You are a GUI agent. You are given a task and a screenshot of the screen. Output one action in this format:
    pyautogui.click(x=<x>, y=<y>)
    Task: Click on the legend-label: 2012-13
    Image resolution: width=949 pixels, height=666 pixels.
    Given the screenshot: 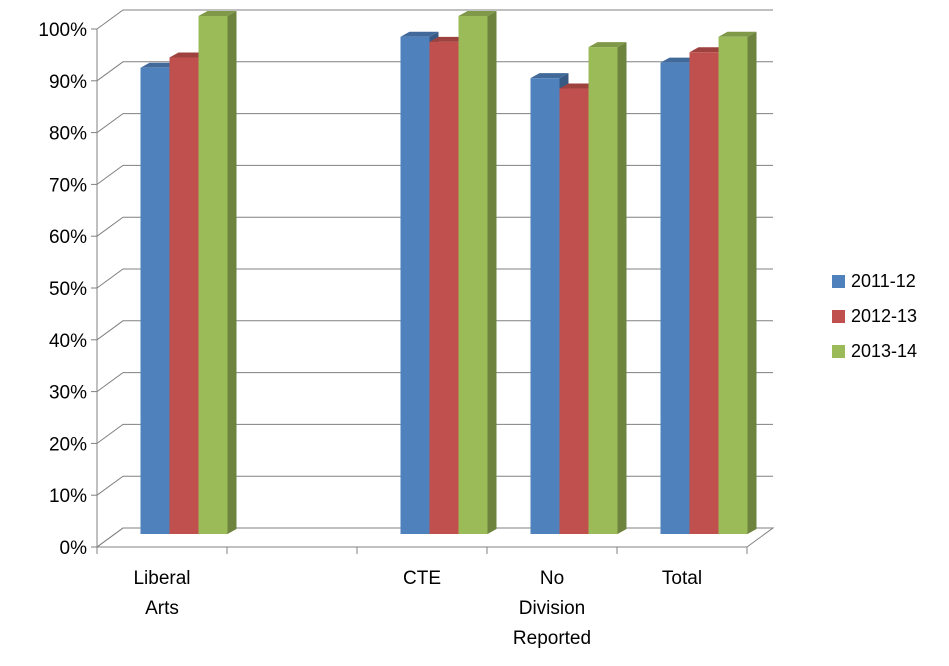 What is the action you would take?
    pyautogui.click(x=884, y=316)
    